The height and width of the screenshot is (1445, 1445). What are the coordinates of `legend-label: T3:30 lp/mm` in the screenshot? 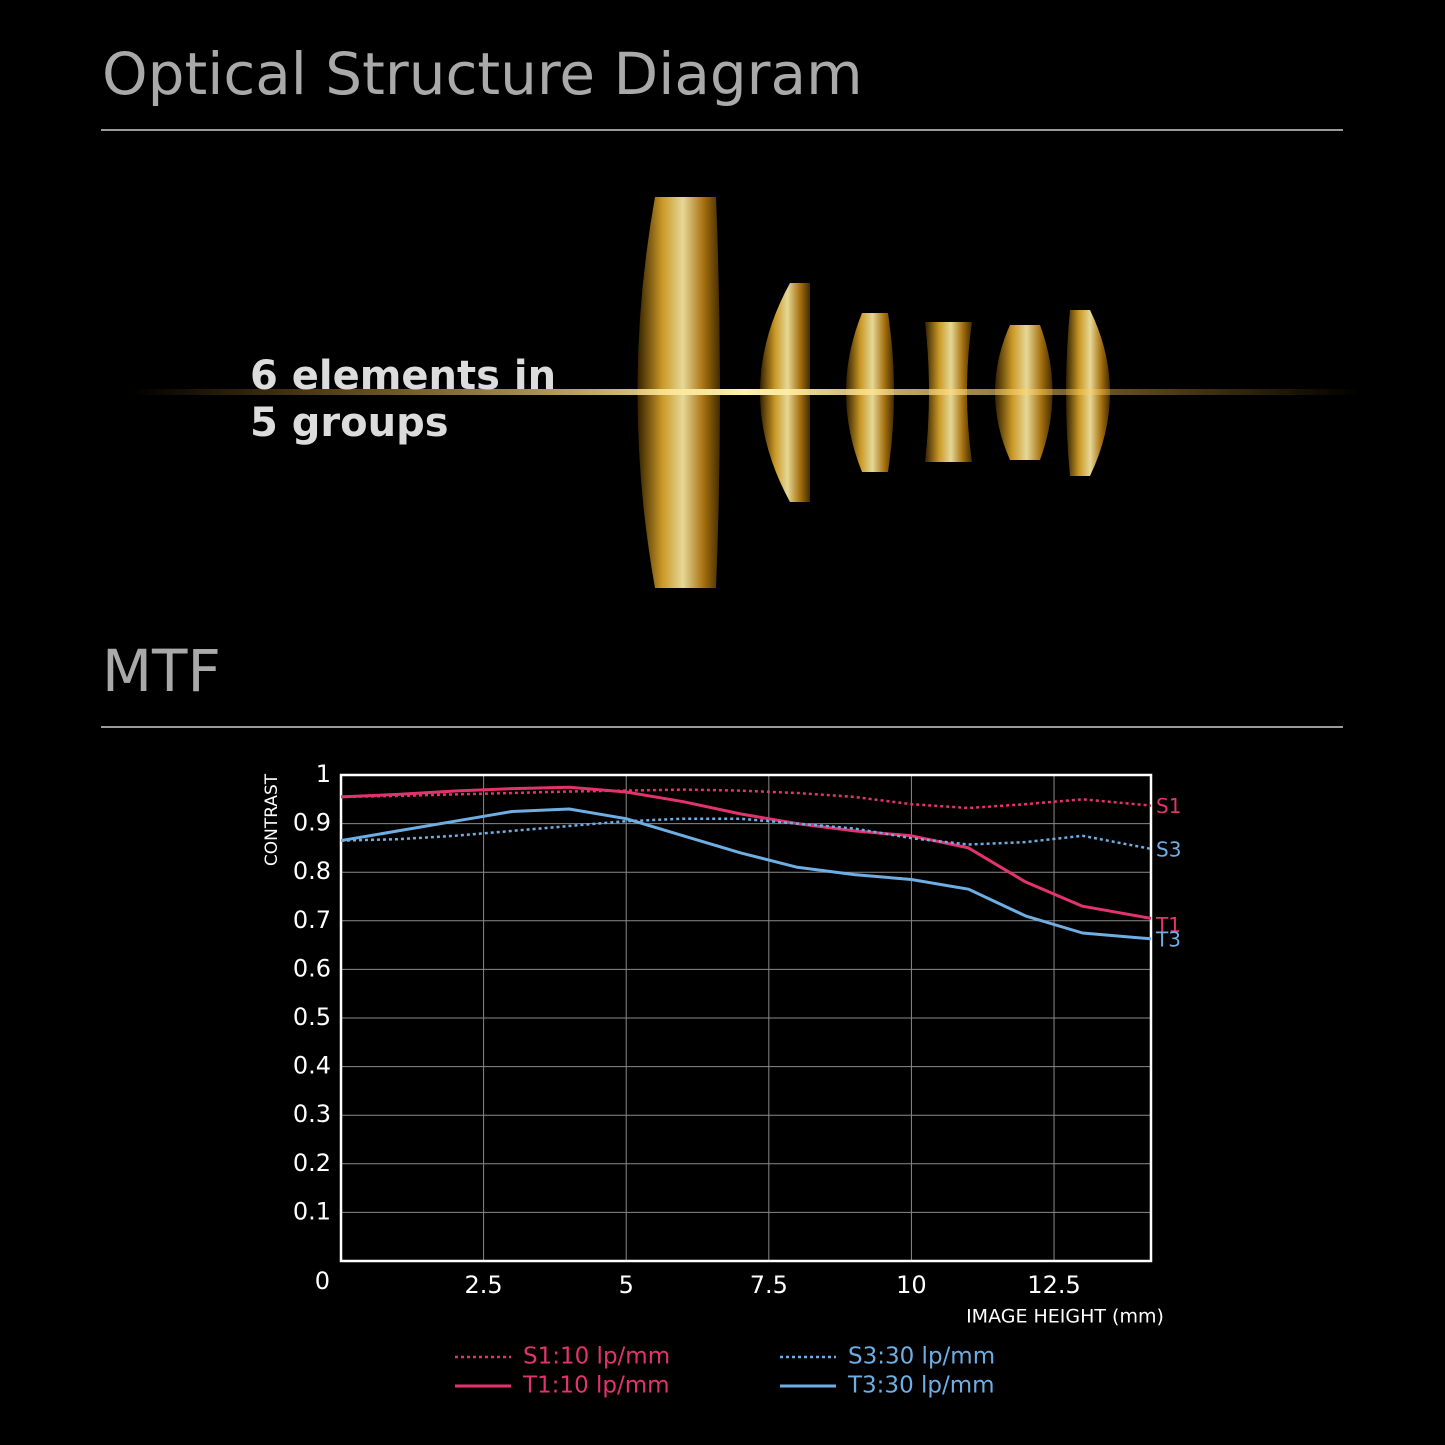 It's located at (921, 1386).